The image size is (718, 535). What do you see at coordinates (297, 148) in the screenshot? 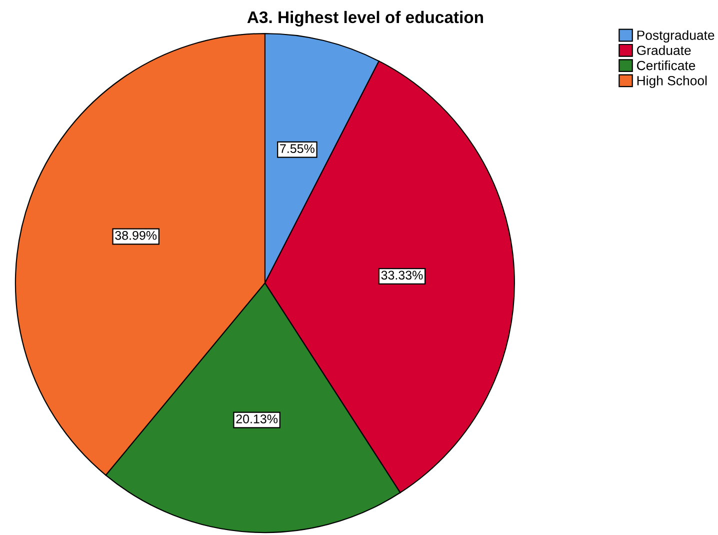
I see `data-label: 7.55%` at bounding box center [297, 148].